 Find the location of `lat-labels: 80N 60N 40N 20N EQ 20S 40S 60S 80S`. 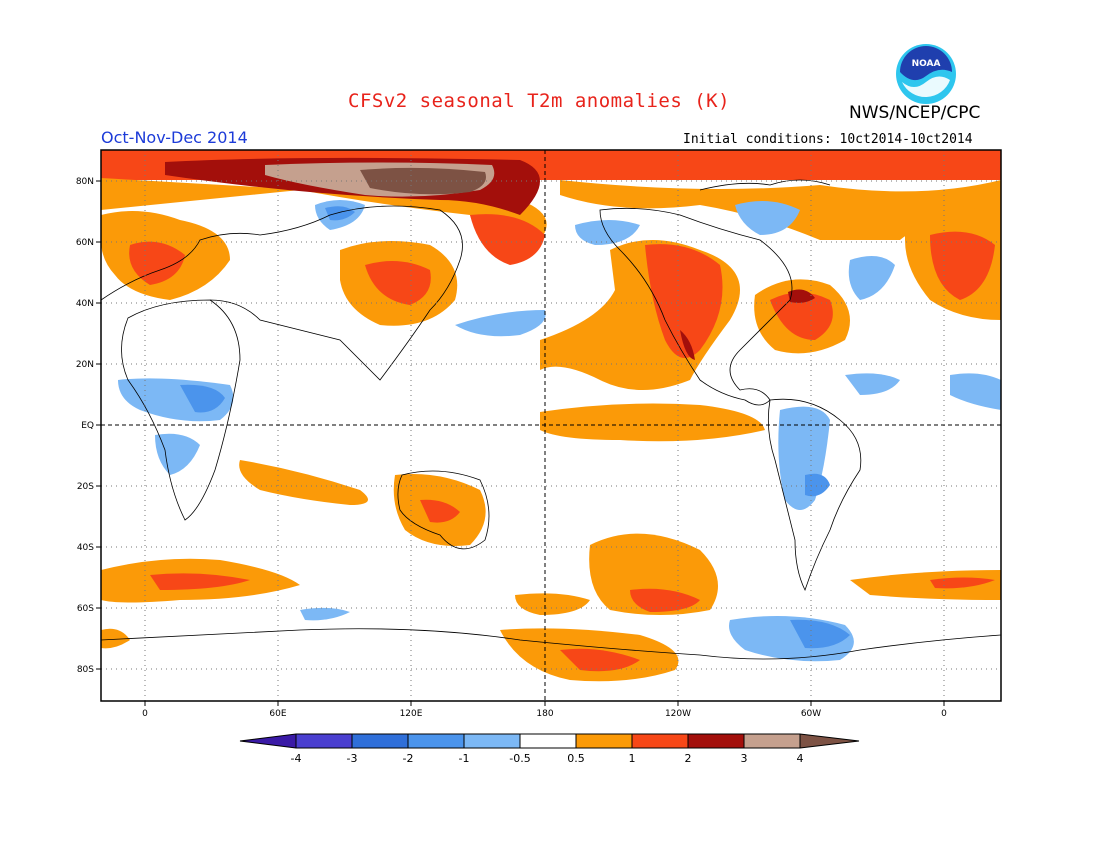

lat-labels: 80N 60N 40N 20N EQ 20S 40S 60S 80S is located at coordinates (85, 426).